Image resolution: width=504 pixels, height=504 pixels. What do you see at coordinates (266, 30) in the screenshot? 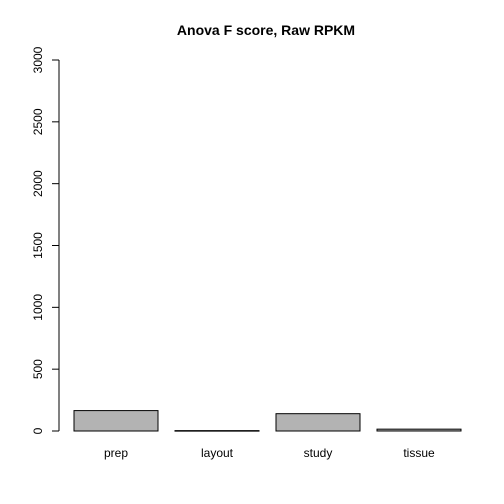
I see `chart-title: Anova F score, Raw RPKM` at bounding box center [266, 30].